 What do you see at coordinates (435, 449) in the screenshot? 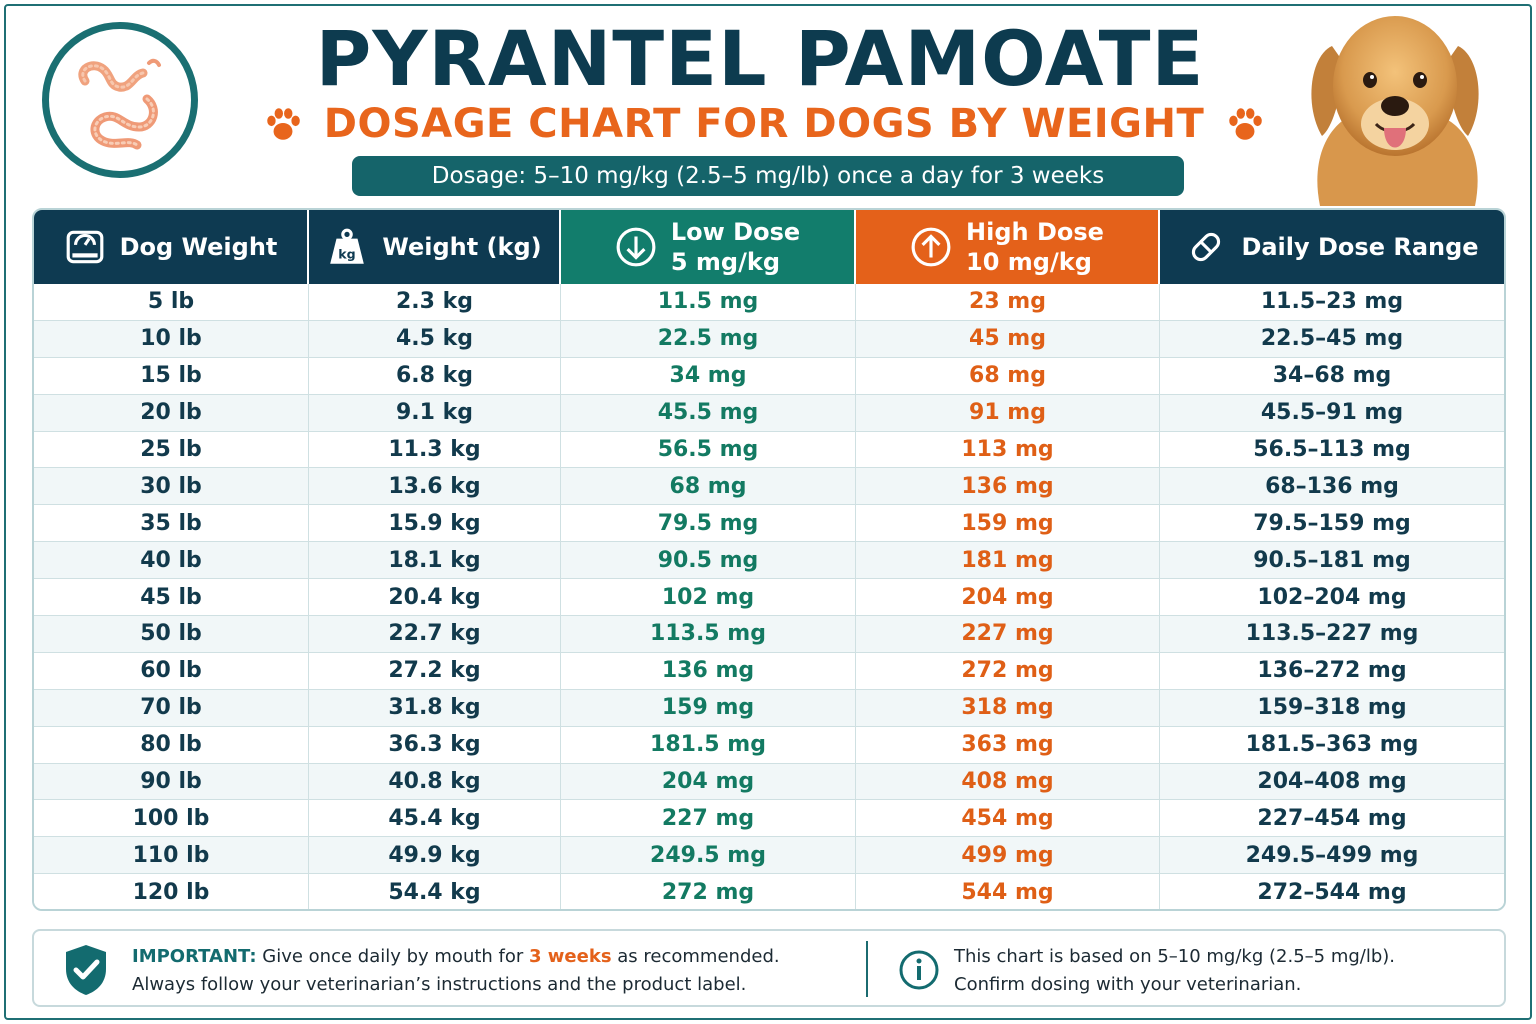
I see `cell-weight-kg: 11.3 kg` at bounding box center [435, 449].